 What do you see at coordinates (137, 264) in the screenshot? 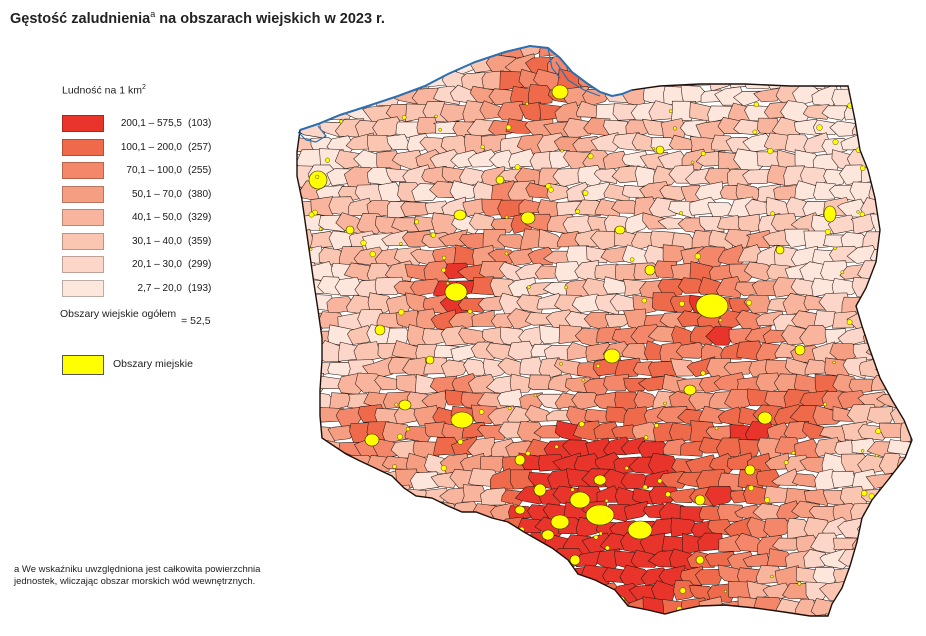
I see `legend-row: 20,1 – 30,0 (299)` at bounding box center [137, 264].